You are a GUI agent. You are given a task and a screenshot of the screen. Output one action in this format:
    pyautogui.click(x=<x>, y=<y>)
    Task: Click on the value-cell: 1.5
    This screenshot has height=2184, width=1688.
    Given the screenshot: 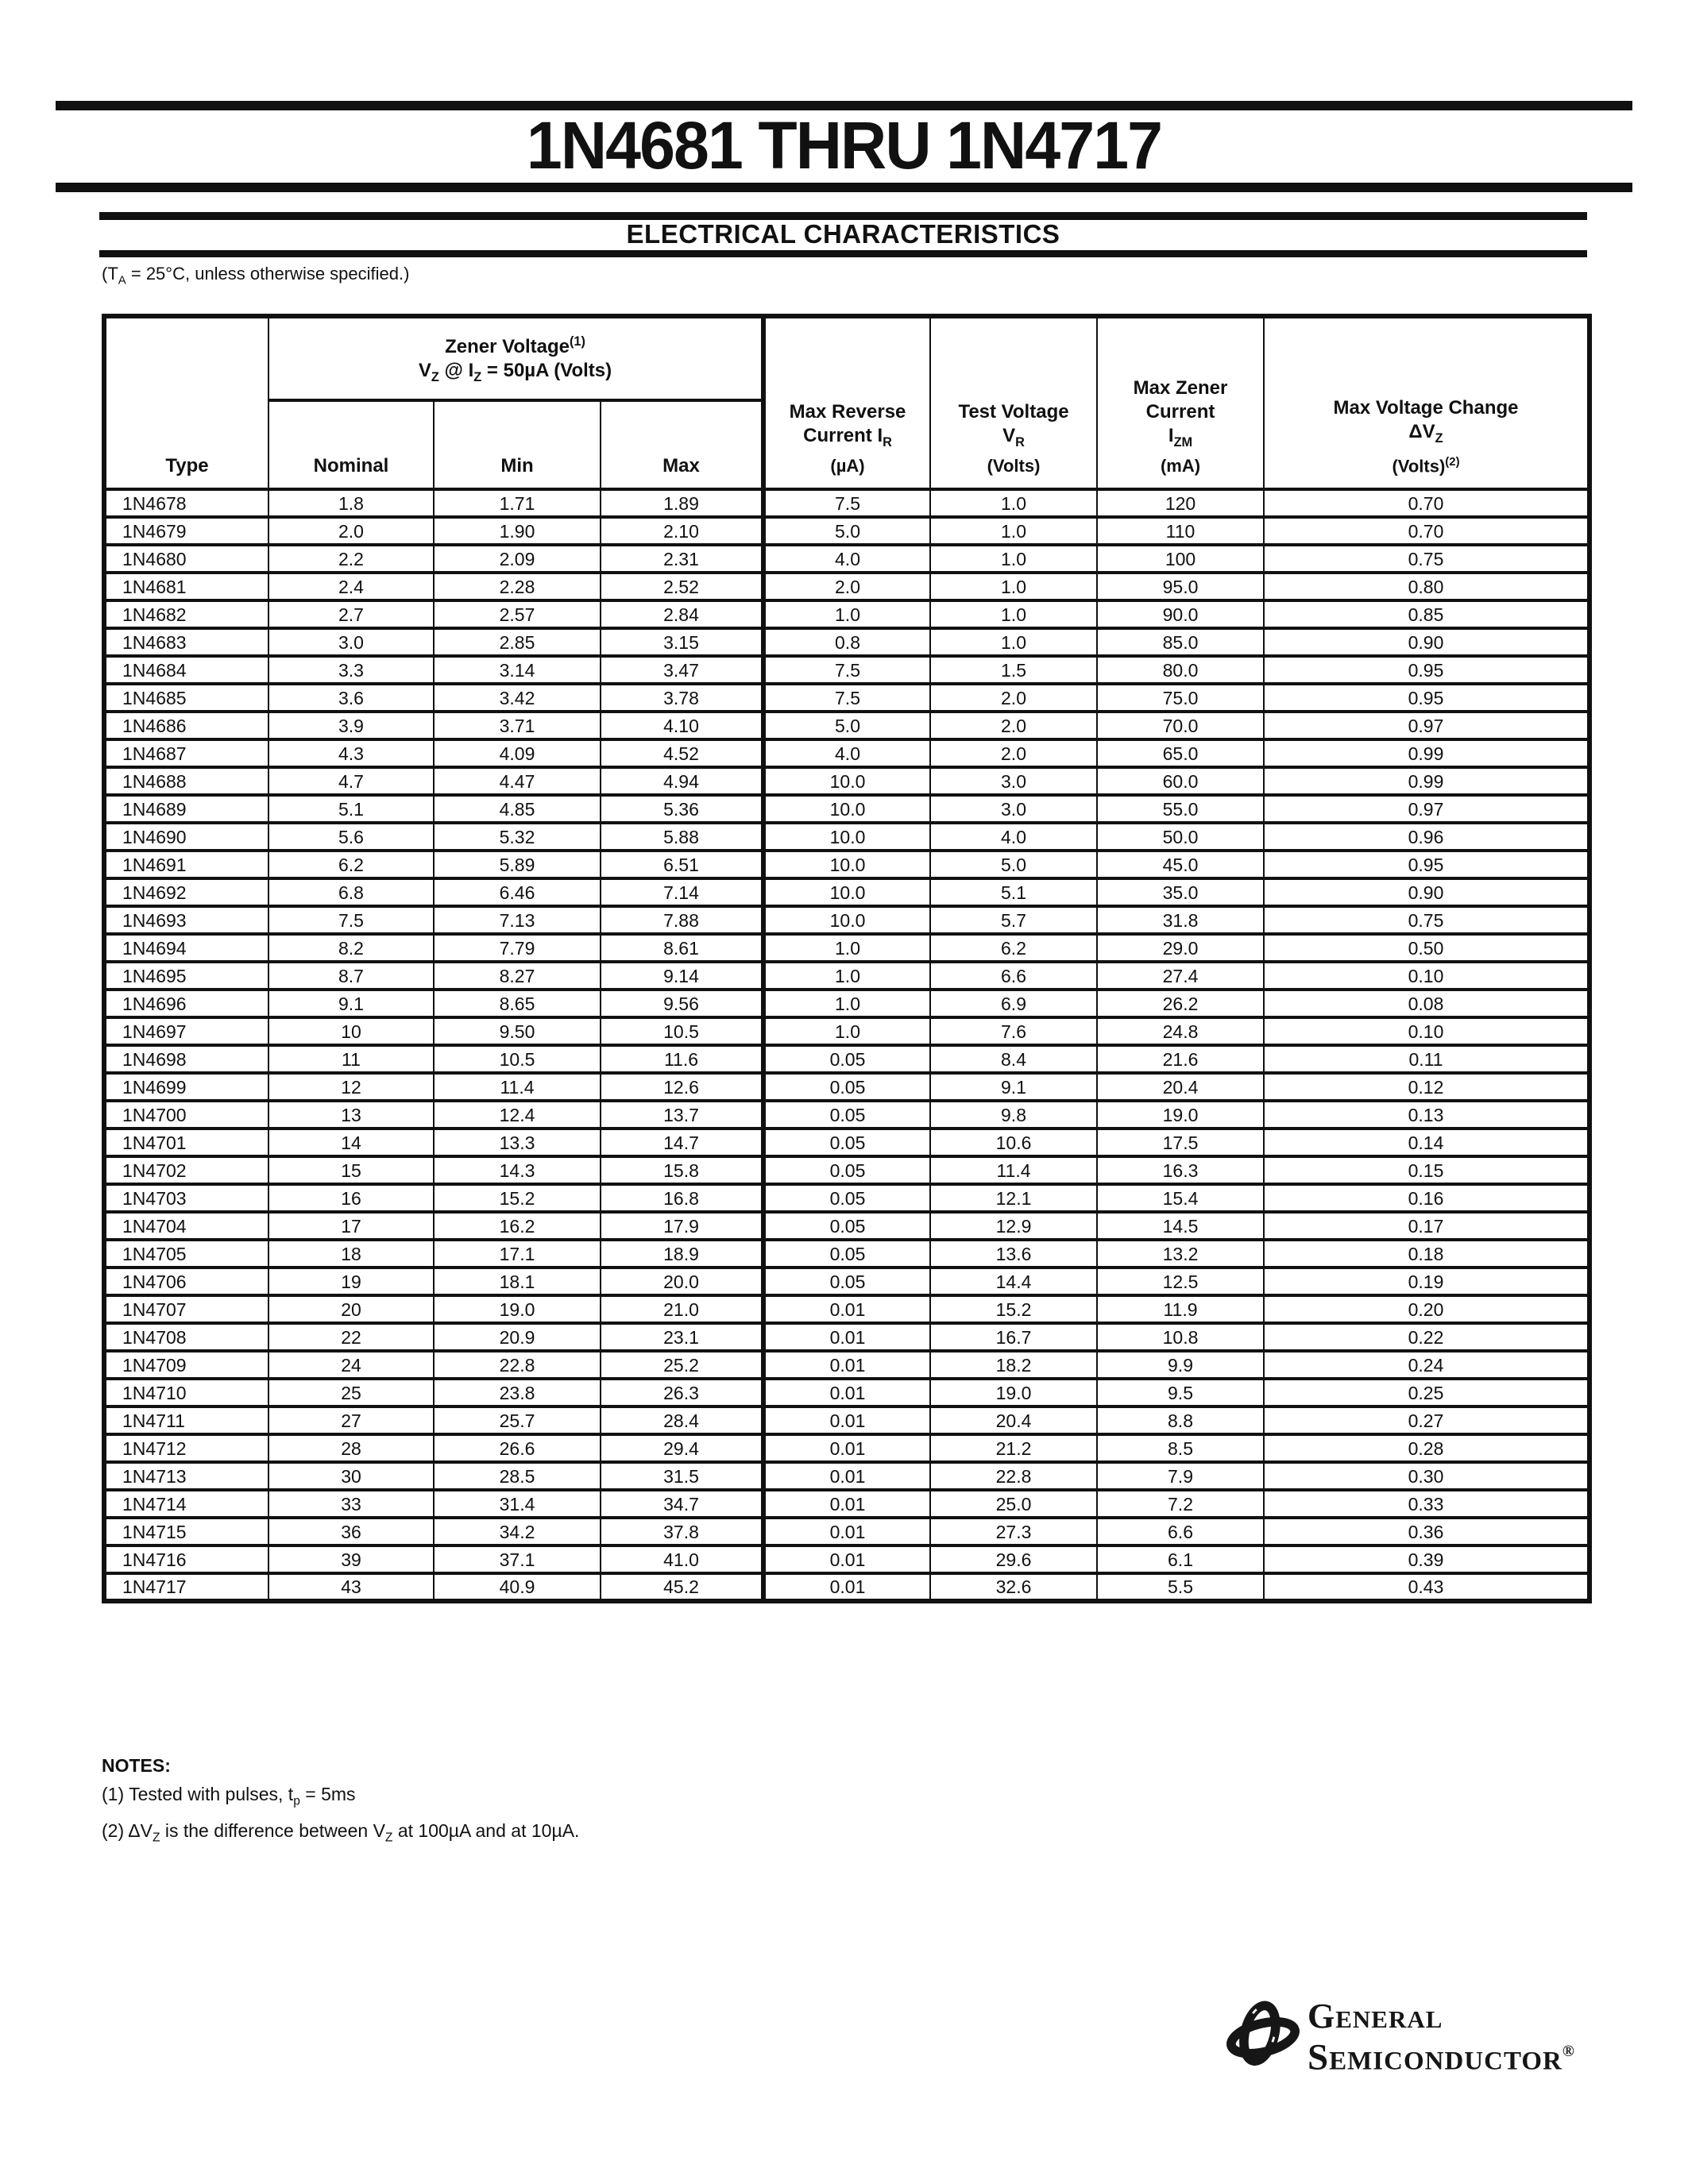 What is the action you would take?
    pyautogui.click(x=1014, y=669)
    